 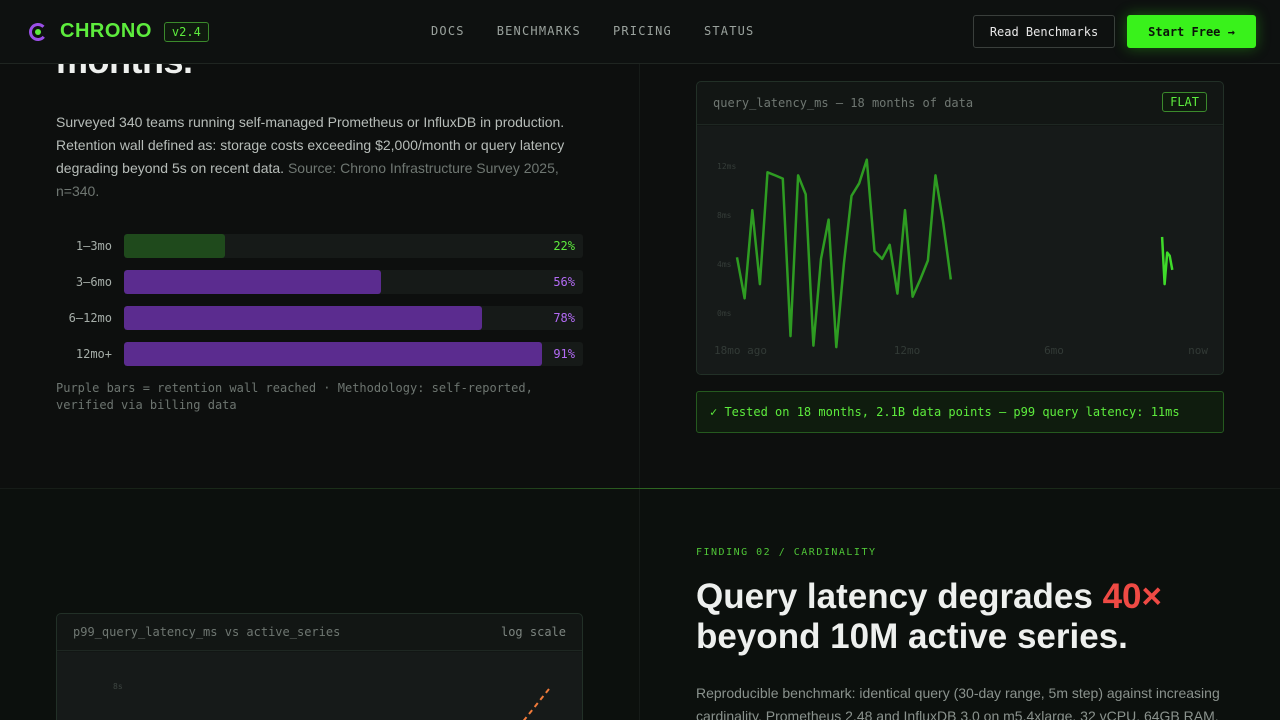 I want to click on card-title: p99_query_latency_ms vs active_series, so click(x=207, y=632).